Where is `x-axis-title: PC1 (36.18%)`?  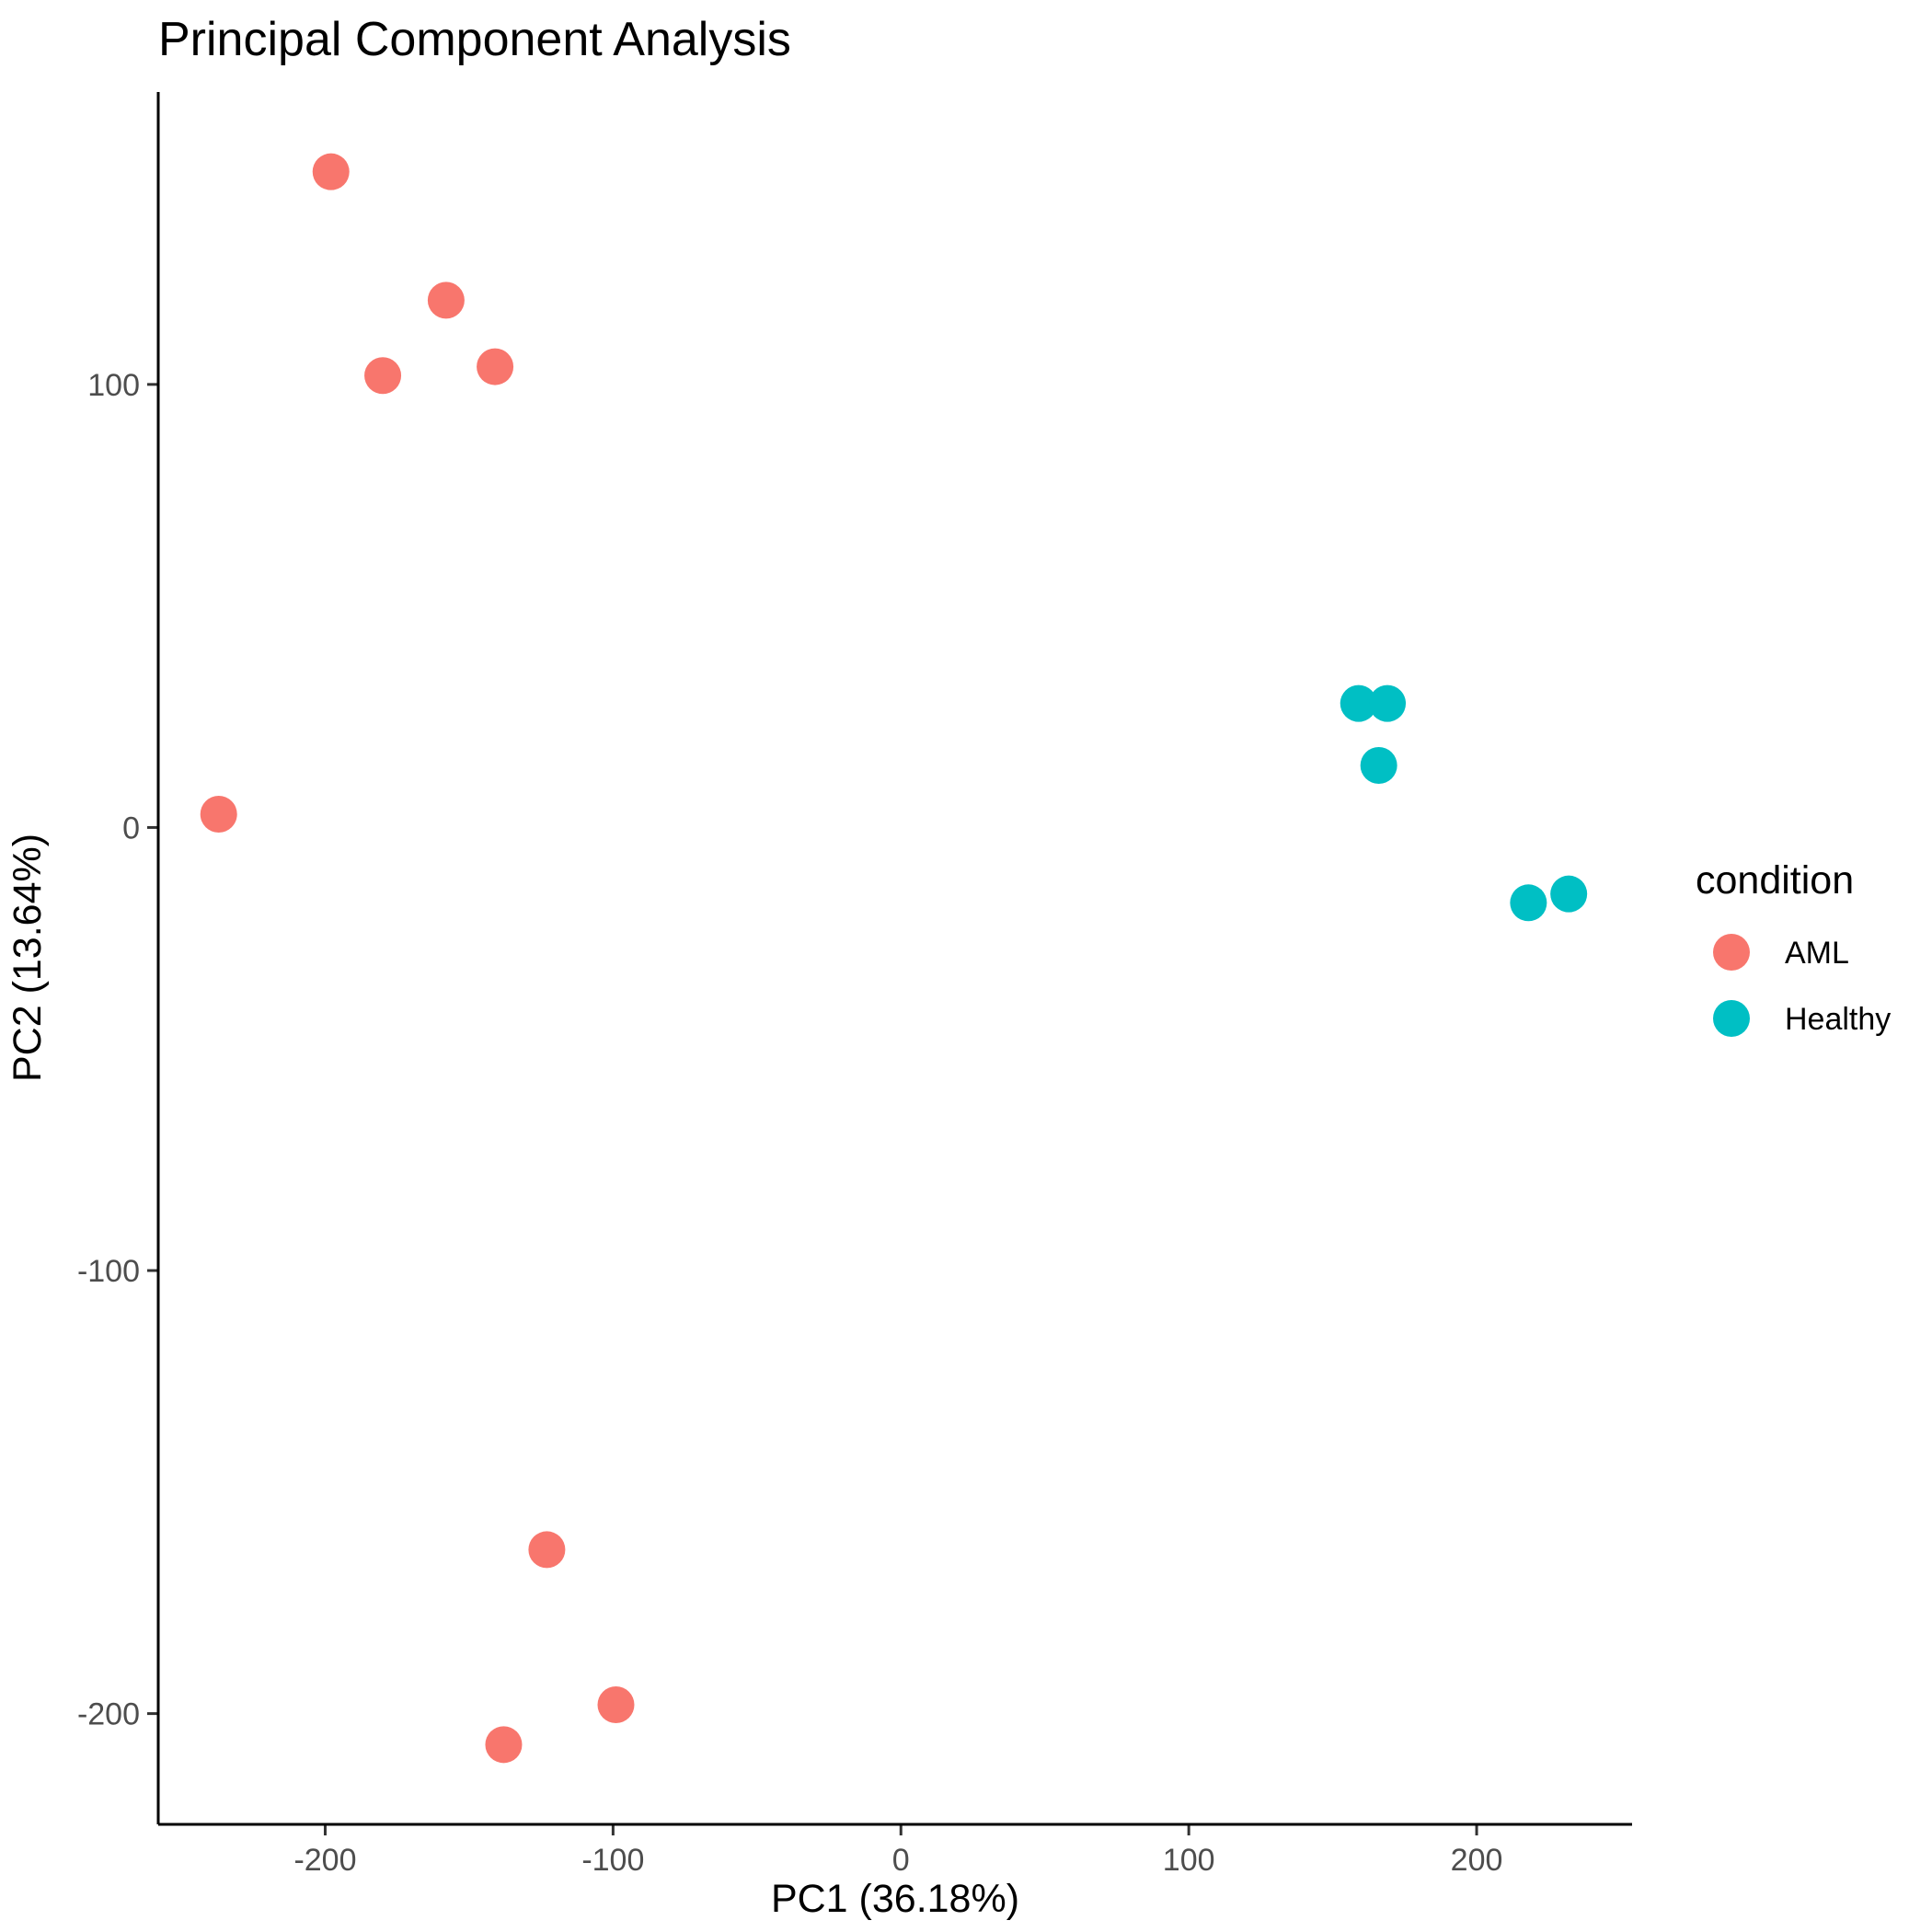 x-axis-title: PC1 (36.18%) is located at coordinates (895, 1899).